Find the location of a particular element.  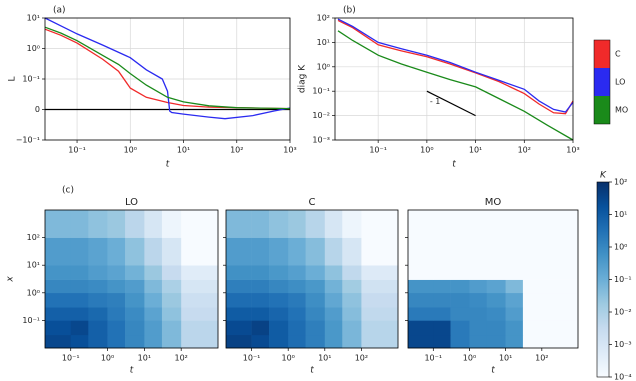

colorbar-tick-label: 10⁰ is located at coordinates (620, 247).